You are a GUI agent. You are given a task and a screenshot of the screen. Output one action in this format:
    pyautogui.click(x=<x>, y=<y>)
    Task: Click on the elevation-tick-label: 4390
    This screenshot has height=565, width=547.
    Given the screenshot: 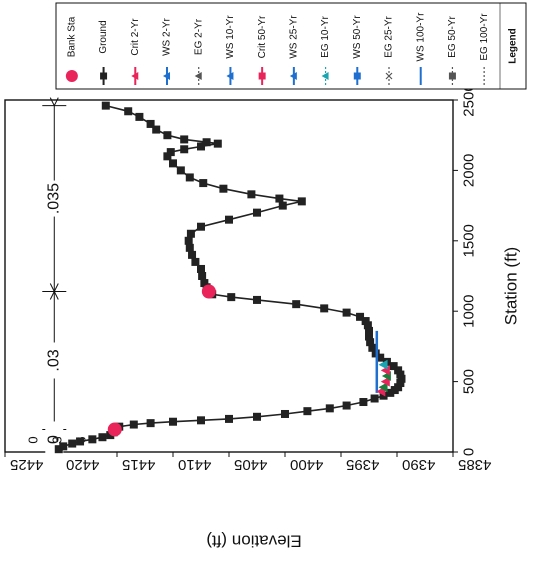 What is the action you would take?
    pyautogui.click(x=418, y=464)
    